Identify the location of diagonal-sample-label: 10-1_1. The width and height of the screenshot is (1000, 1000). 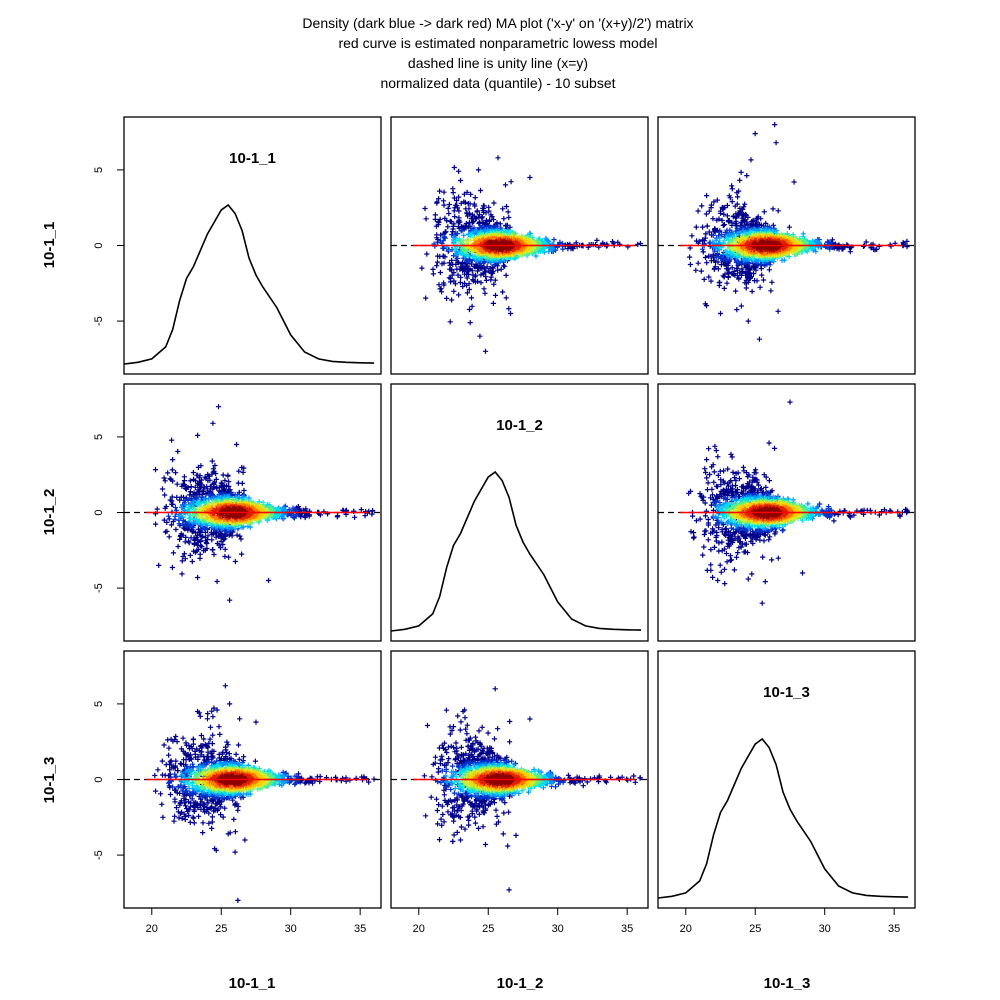
(252, 158).